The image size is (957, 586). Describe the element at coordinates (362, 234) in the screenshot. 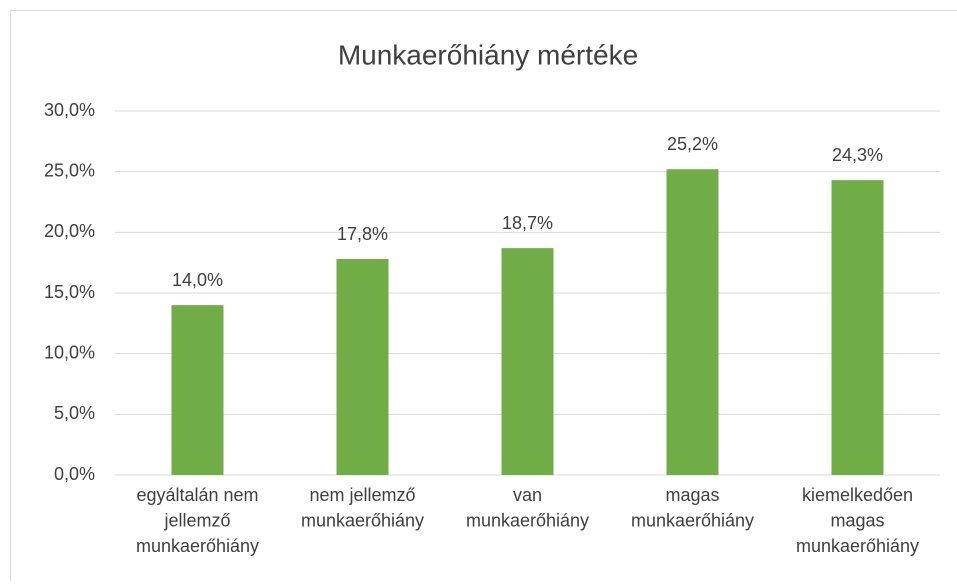

I see `data-label: 17,8%` at that location.